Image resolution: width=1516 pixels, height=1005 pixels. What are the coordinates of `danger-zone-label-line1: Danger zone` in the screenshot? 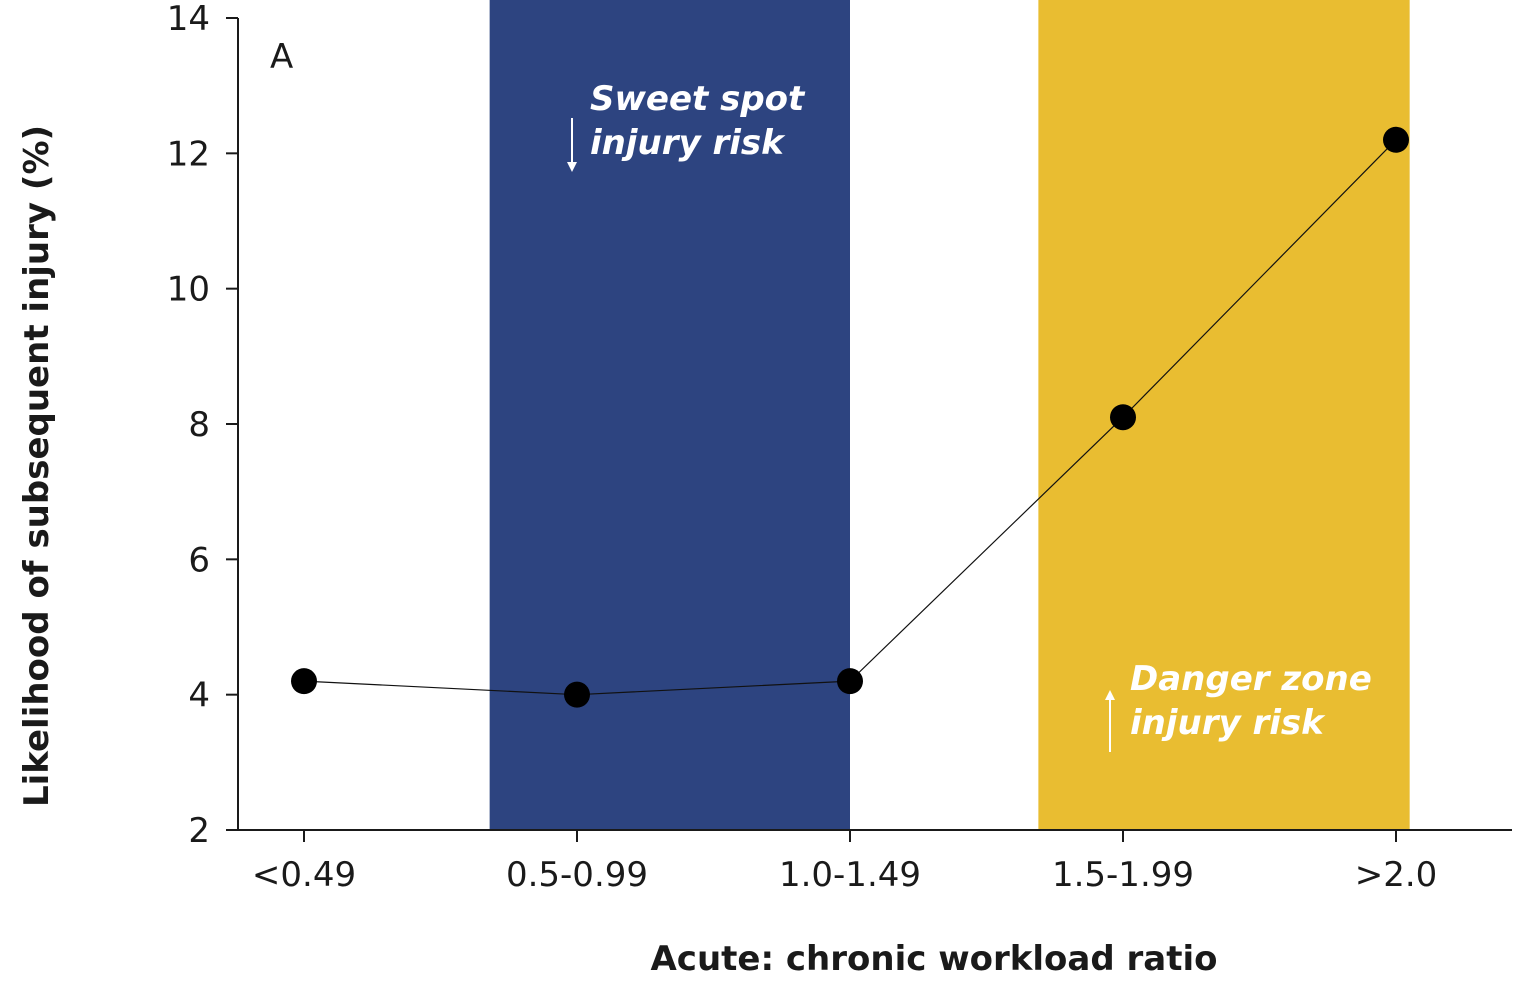 It's located at (1251, 679).